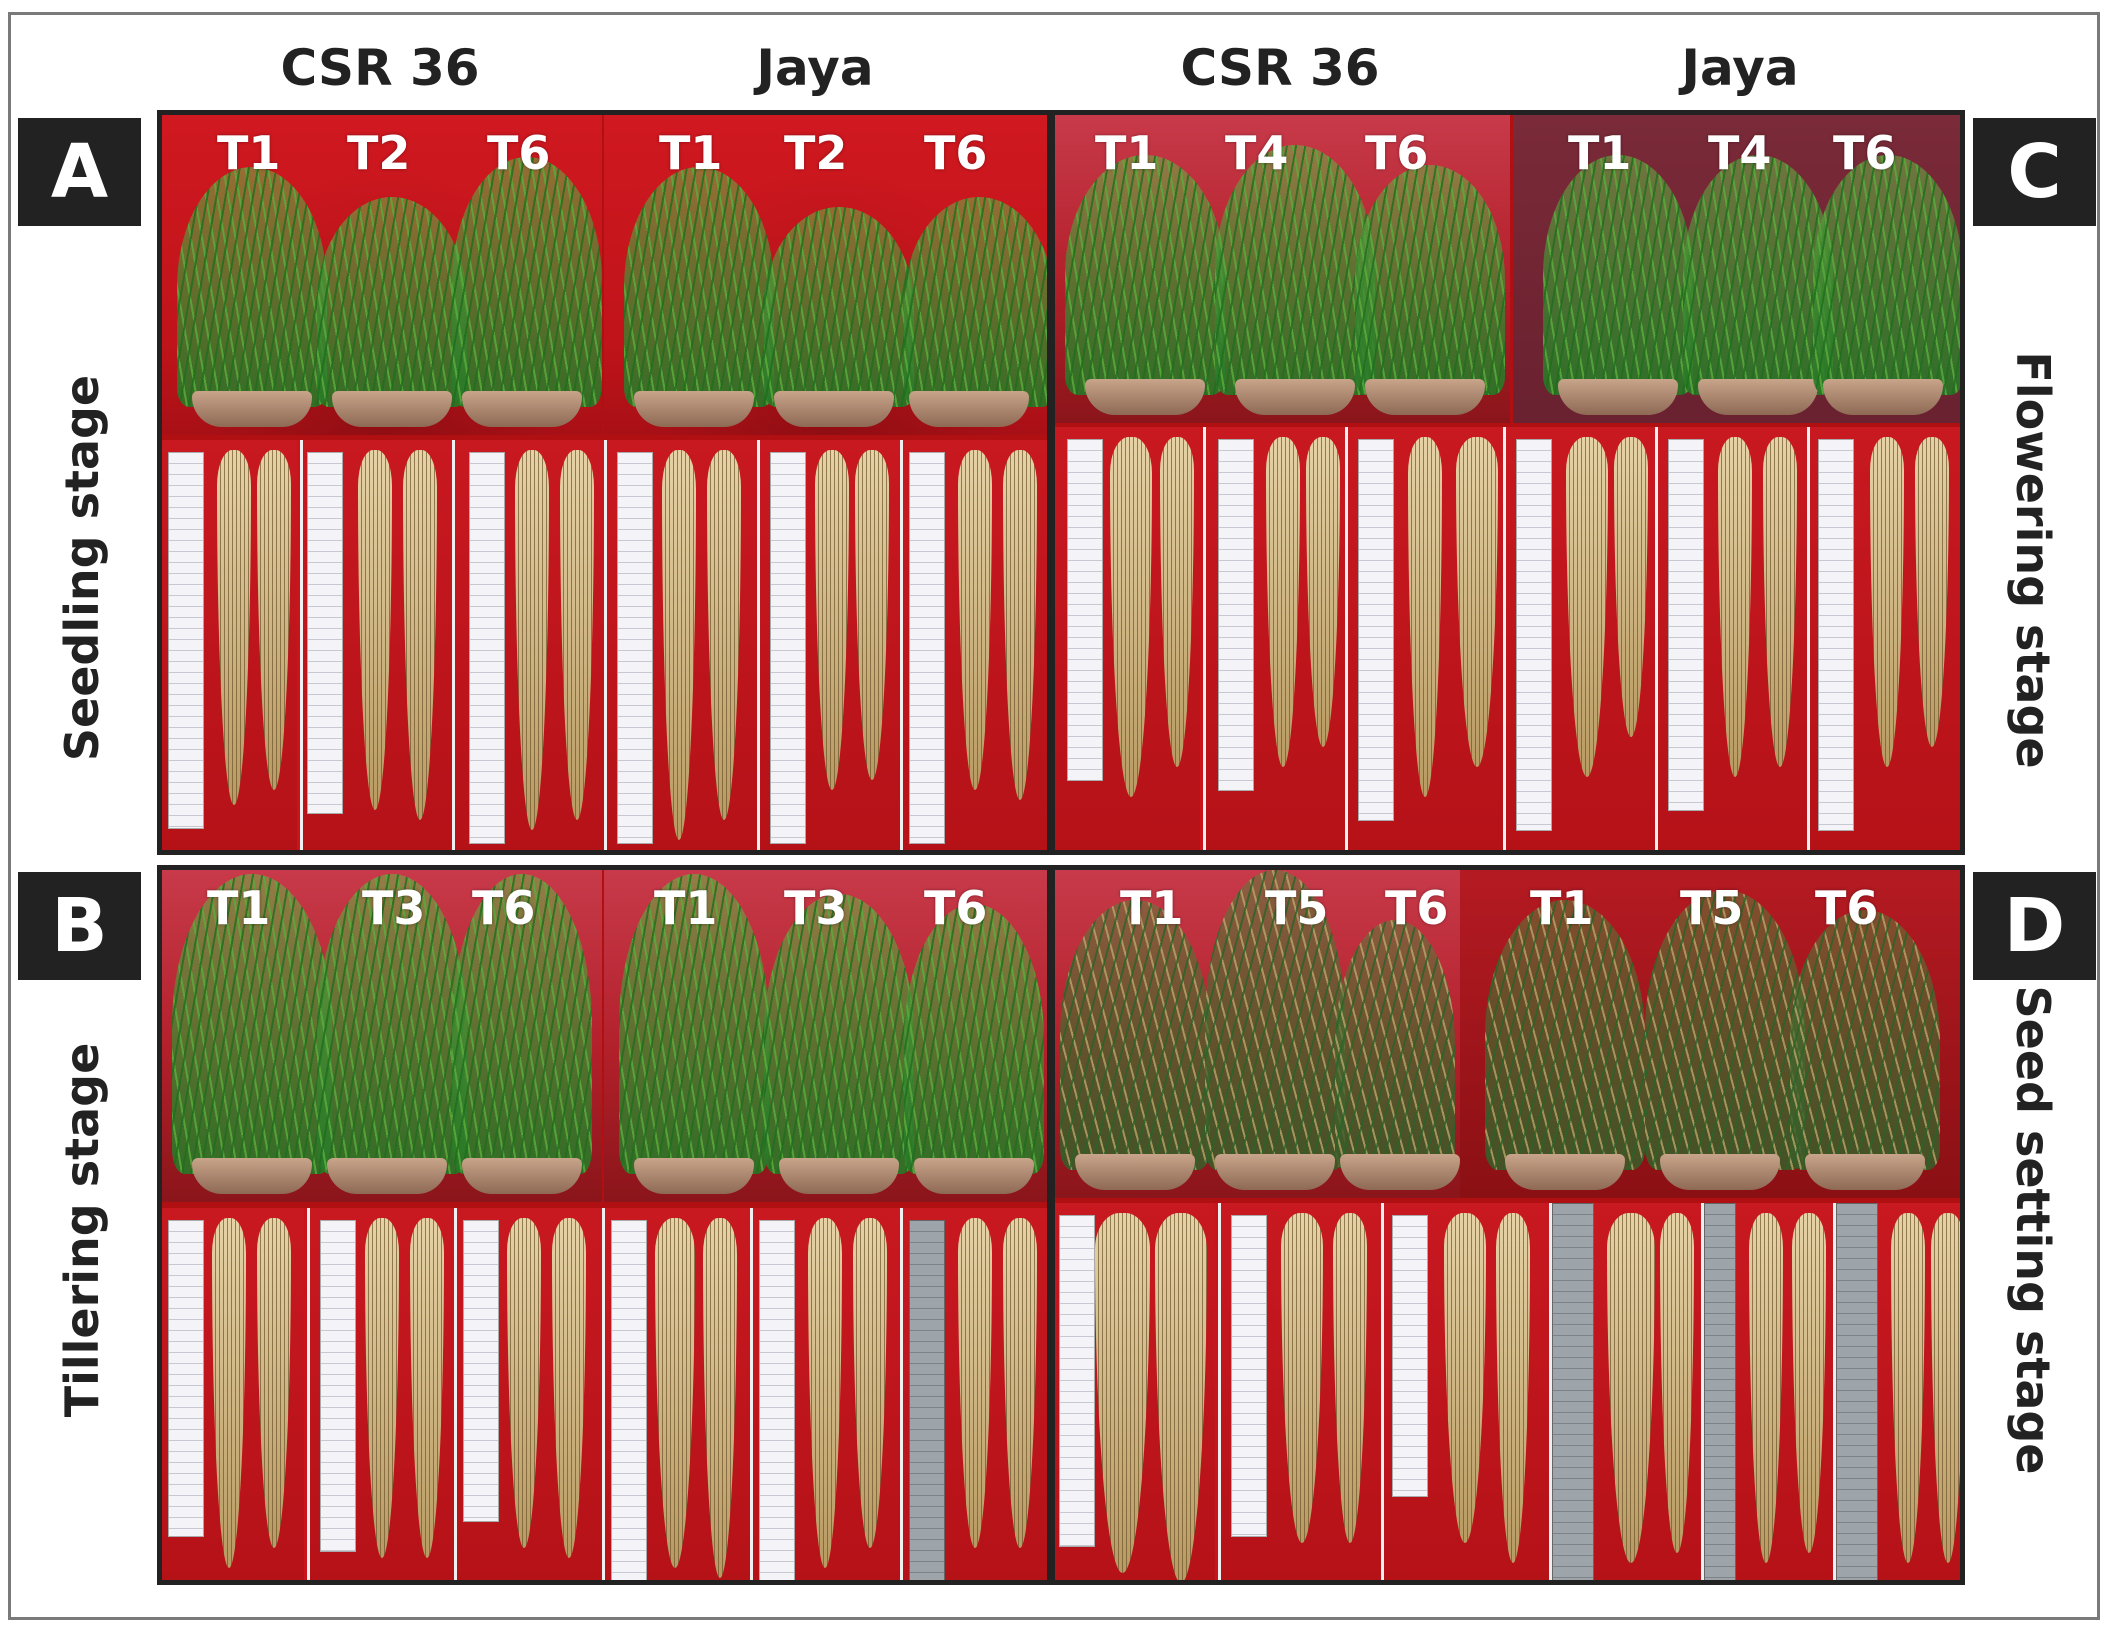 This screenshot has height=1635, width=2115. What do you see at coordinates (82, 568) in the screenshot?
I see `stage-label-seedling: Seedling stage` at bounding box center [82, 568].